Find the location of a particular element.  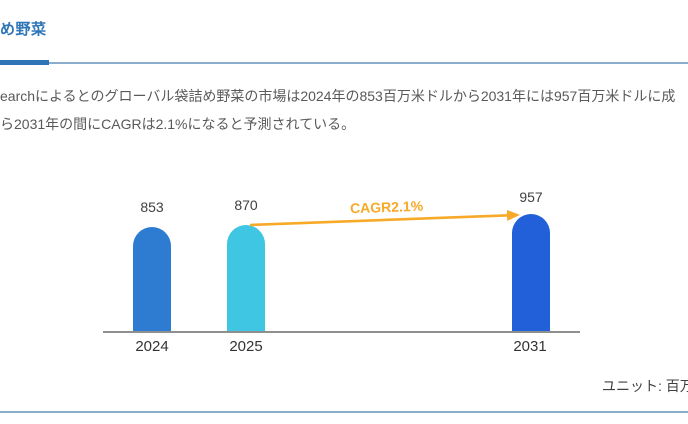

cagr-annotation: CAGR2.1% is located at coordinates (386, 207).